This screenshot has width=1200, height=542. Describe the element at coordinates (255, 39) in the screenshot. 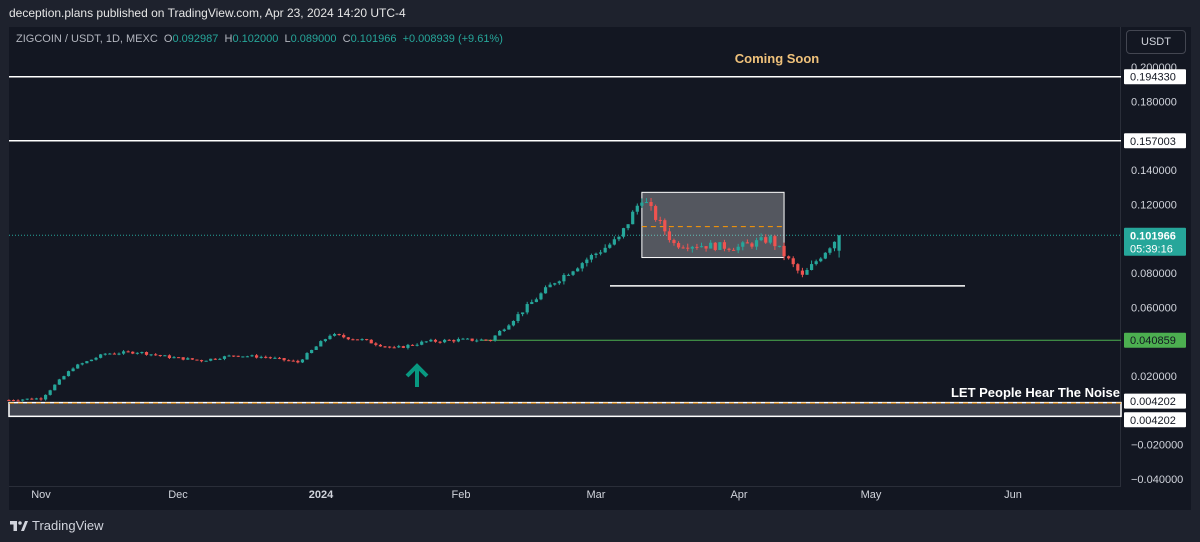

I see `high-value: 0.102000` at that location.